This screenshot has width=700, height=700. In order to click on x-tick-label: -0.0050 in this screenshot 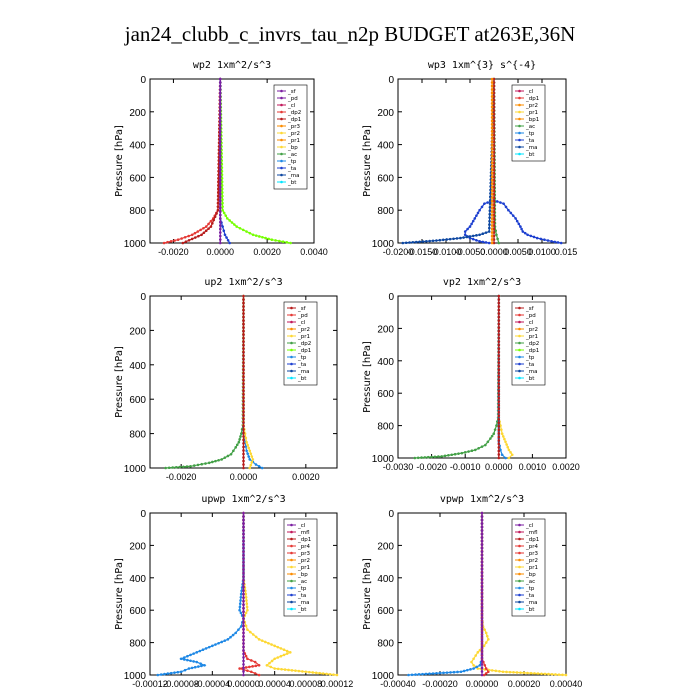, I will do `click(470, 252)`.